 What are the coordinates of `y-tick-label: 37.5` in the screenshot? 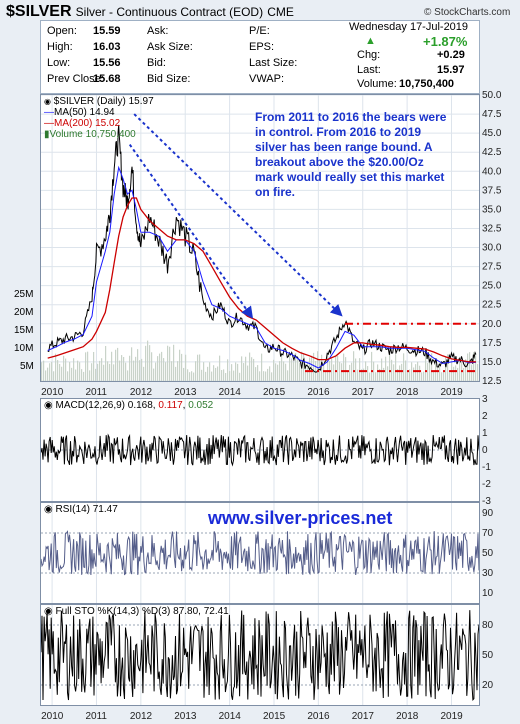 It's located at (492, 190).